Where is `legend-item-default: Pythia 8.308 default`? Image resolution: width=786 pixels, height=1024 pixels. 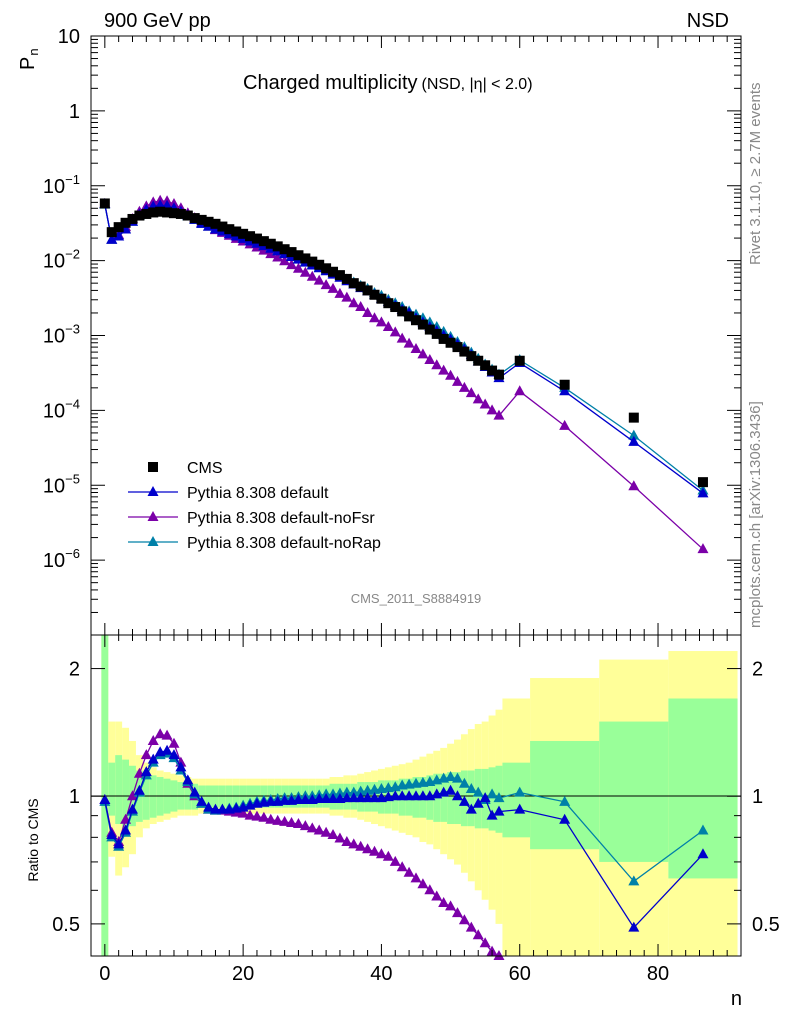 legend-item-default: Pythia 8.308 default is located at coordinates (228, 493).